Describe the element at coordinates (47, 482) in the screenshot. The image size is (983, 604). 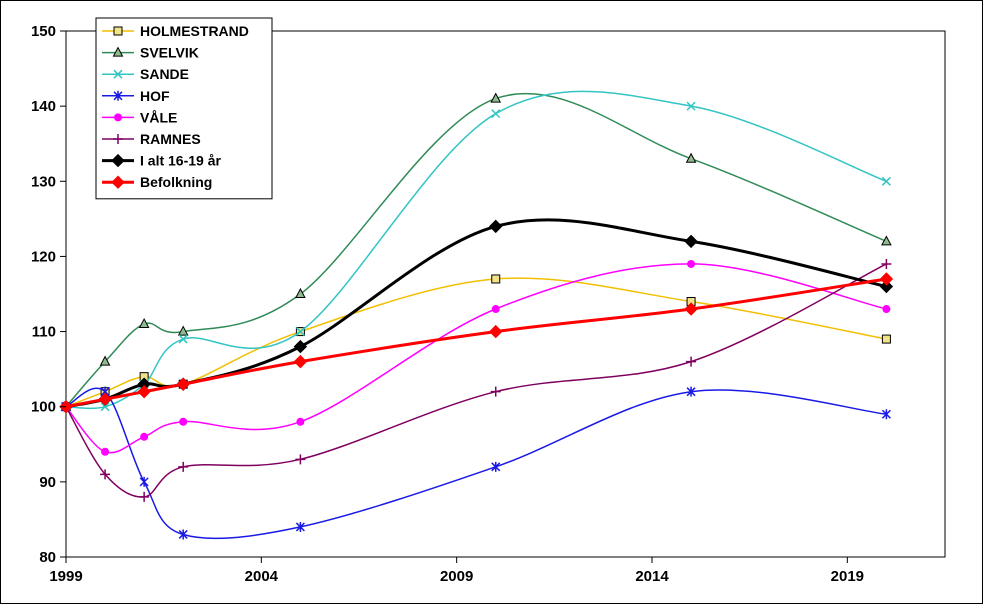
I see `y-tick-label: 90` at that location.